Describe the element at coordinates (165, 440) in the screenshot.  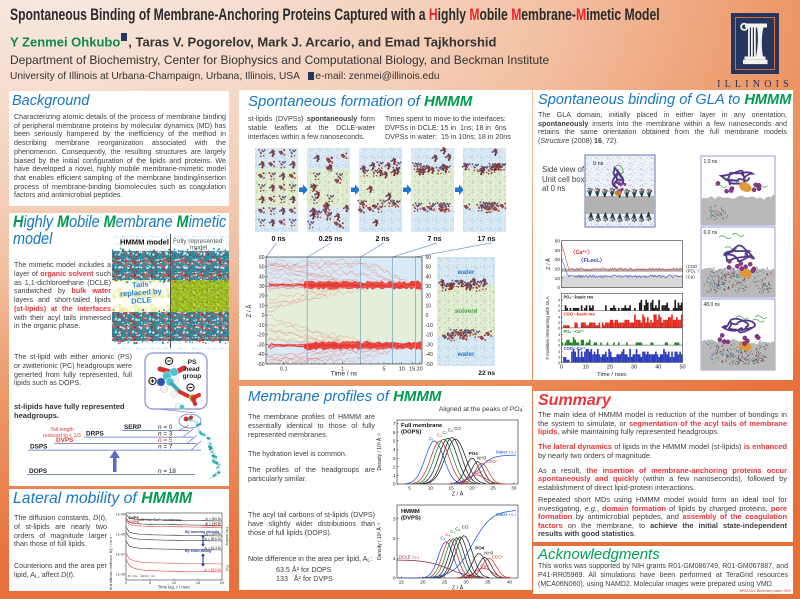
I see `svg-text: n = 5` at that location.